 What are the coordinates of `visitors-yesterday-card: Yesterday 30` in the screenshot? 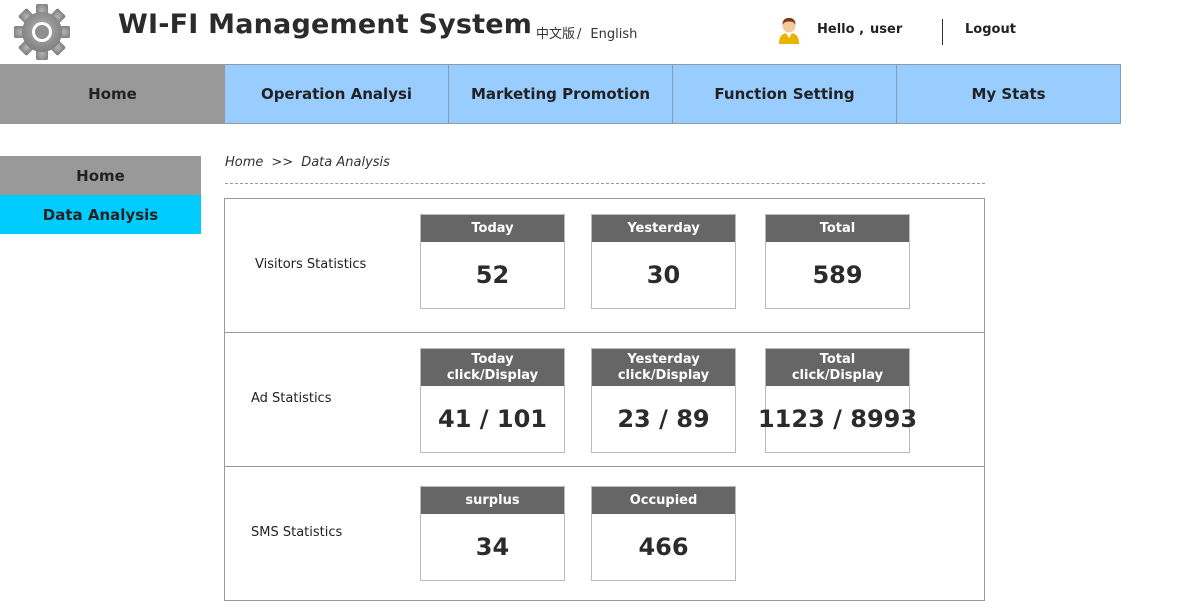 It's located at (663, 261).